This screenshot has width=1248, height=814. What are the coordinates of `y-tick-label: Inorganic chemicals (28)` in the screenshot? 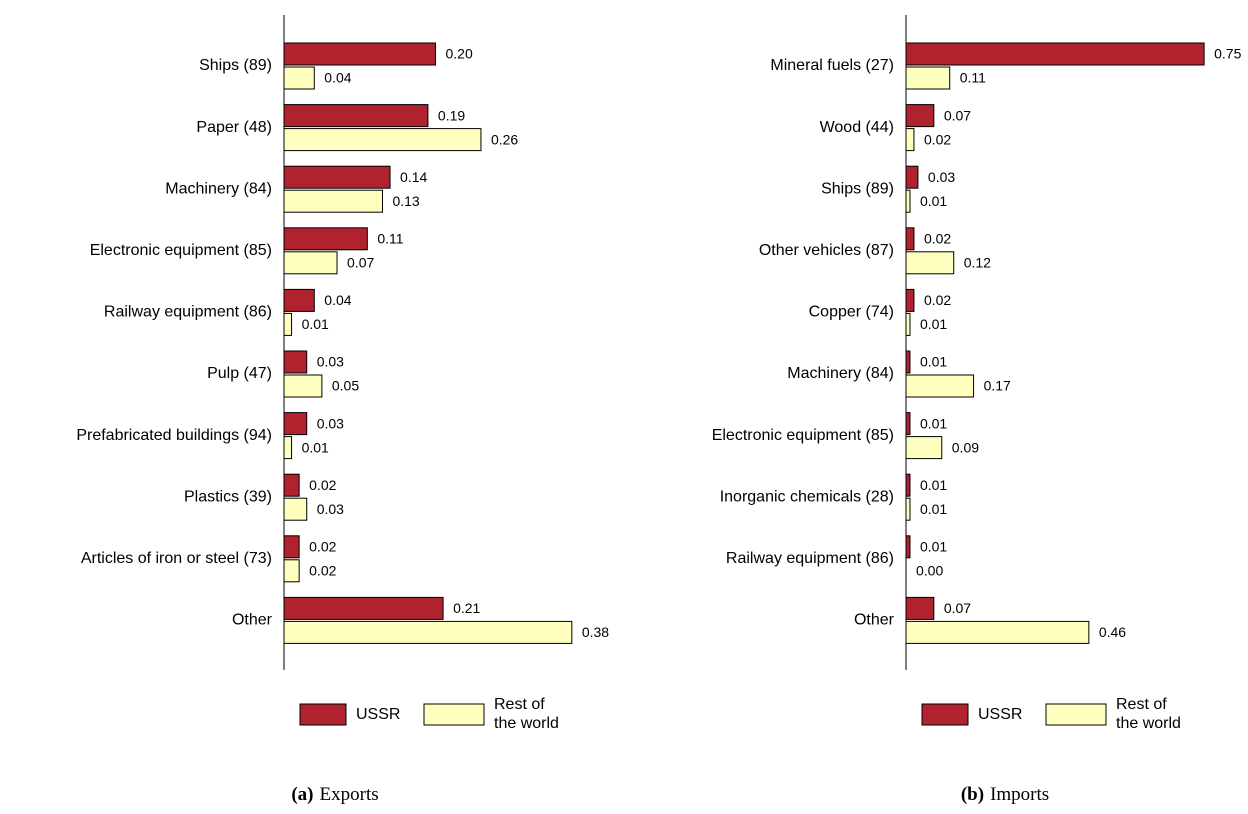 It's located at (807, 496).